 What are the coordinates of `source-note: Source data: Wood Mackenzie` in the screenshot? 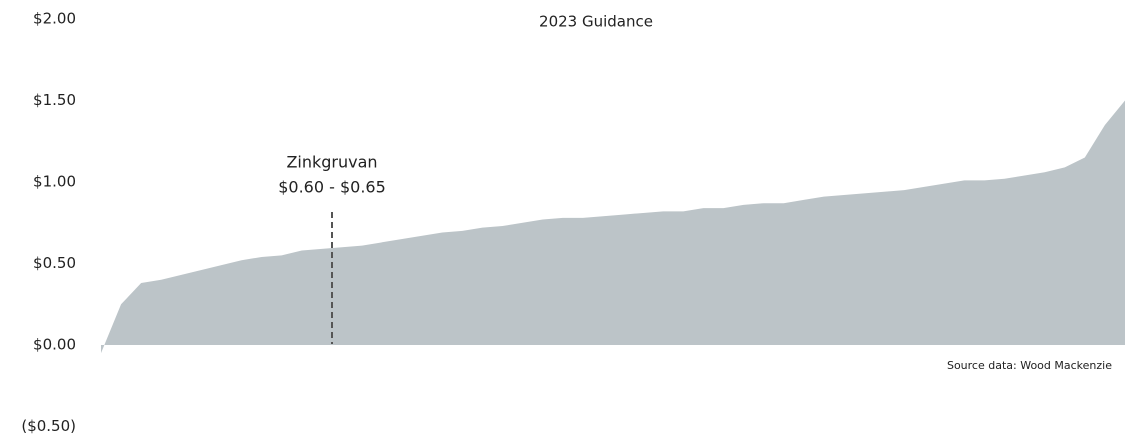 It's located at (1029, 365).